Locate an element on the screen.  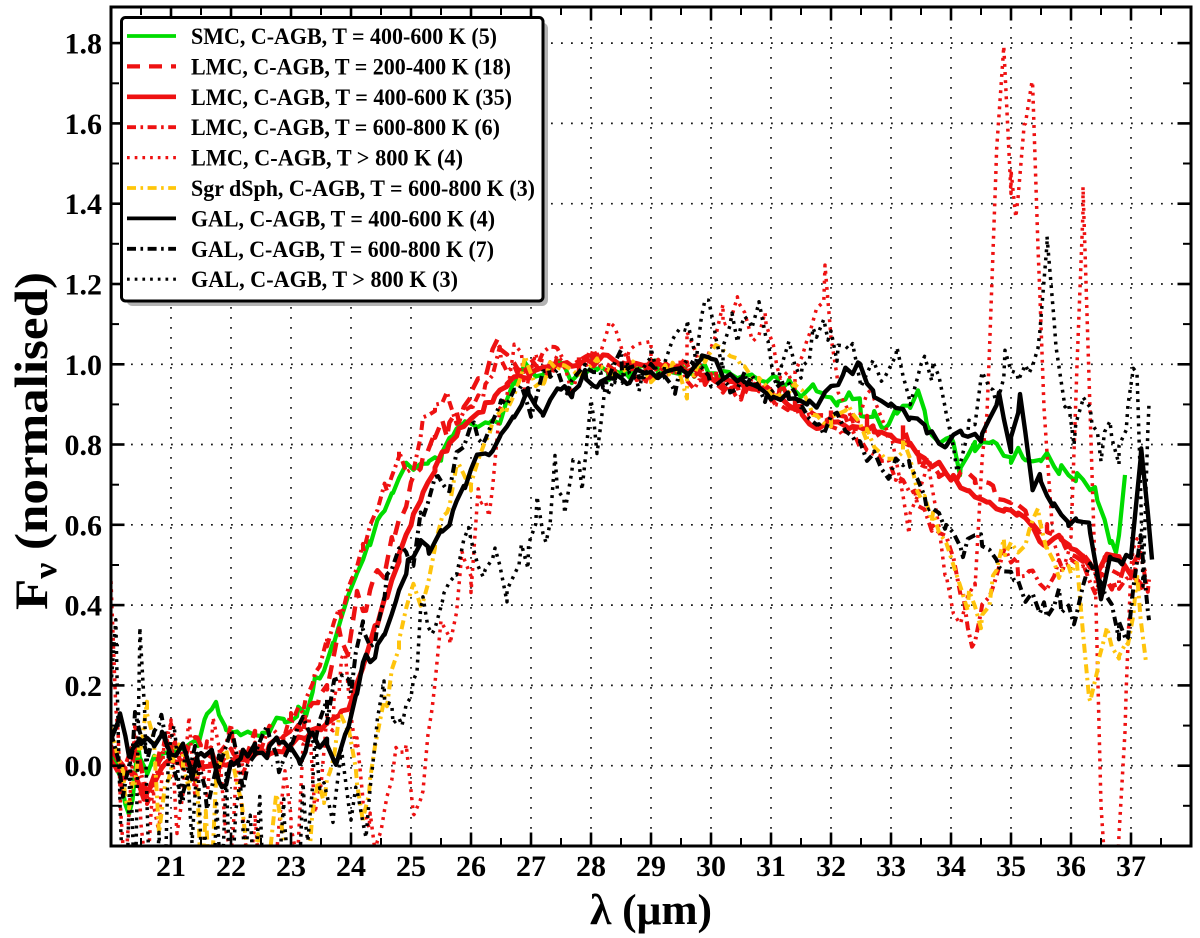
svg-text: 33 is located at coordinates (891, 866).